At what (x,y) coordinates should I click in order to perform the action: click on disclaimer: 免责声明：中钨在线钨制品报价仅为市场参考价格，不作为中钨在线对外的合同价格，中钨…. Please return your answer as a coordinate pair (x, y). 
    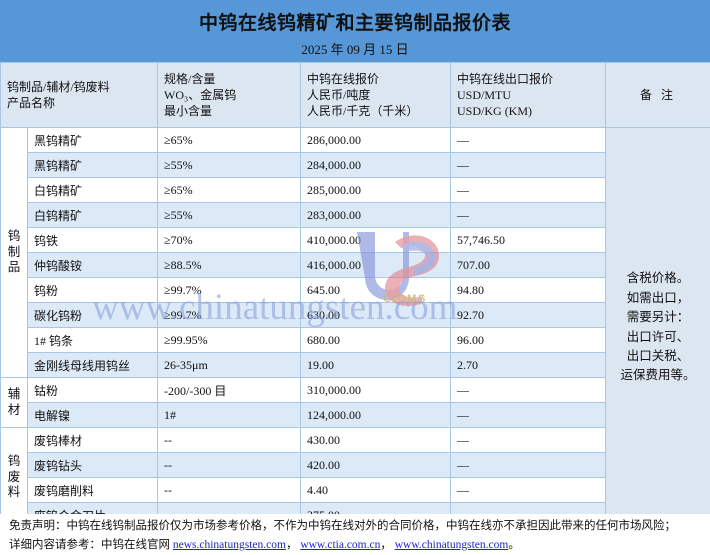
    Looking at the image, I should click on (355, 534).